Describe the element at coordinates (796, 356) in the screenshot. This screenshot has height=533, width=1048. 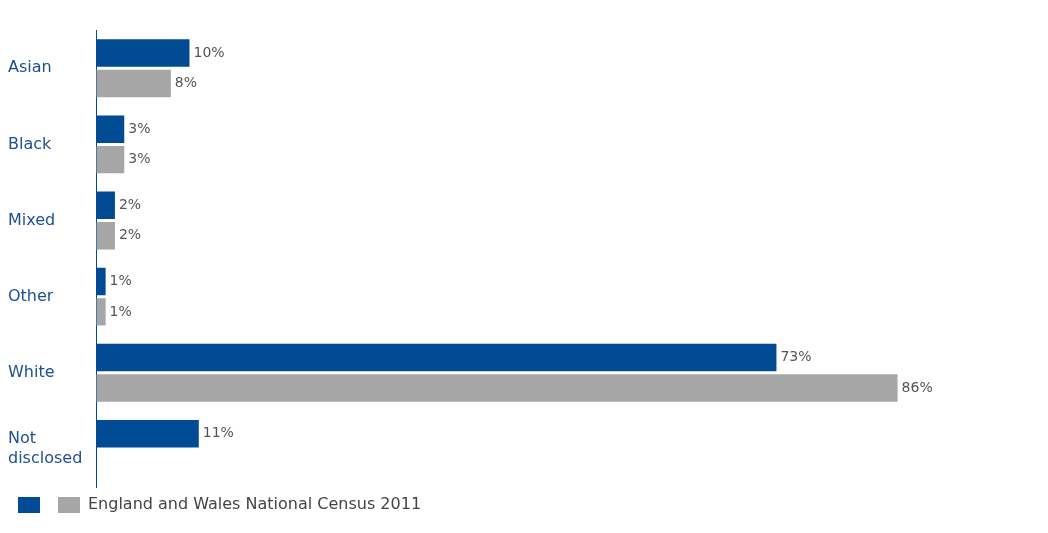
I see `data-label: 73%` at that location.